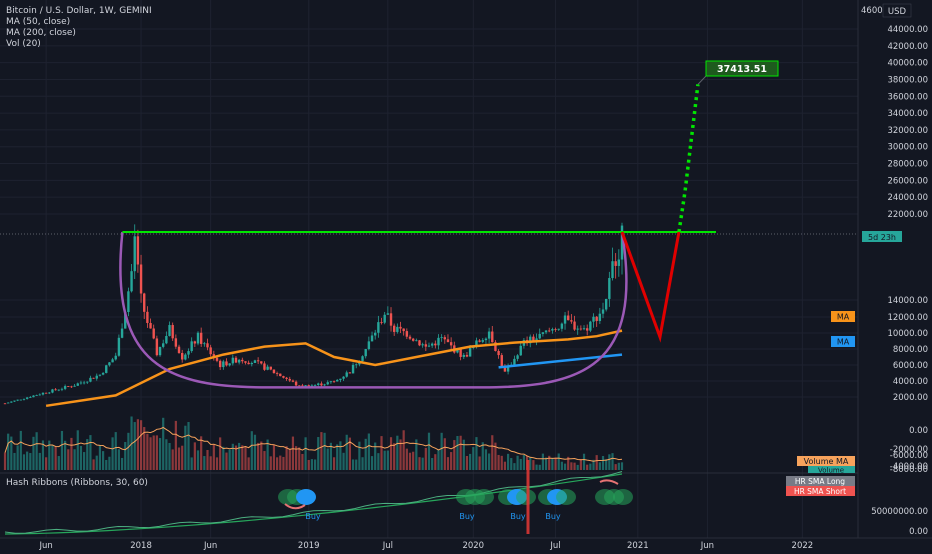 The image size is (932, 554). I want to click on projection-rally, so click(688, 158).